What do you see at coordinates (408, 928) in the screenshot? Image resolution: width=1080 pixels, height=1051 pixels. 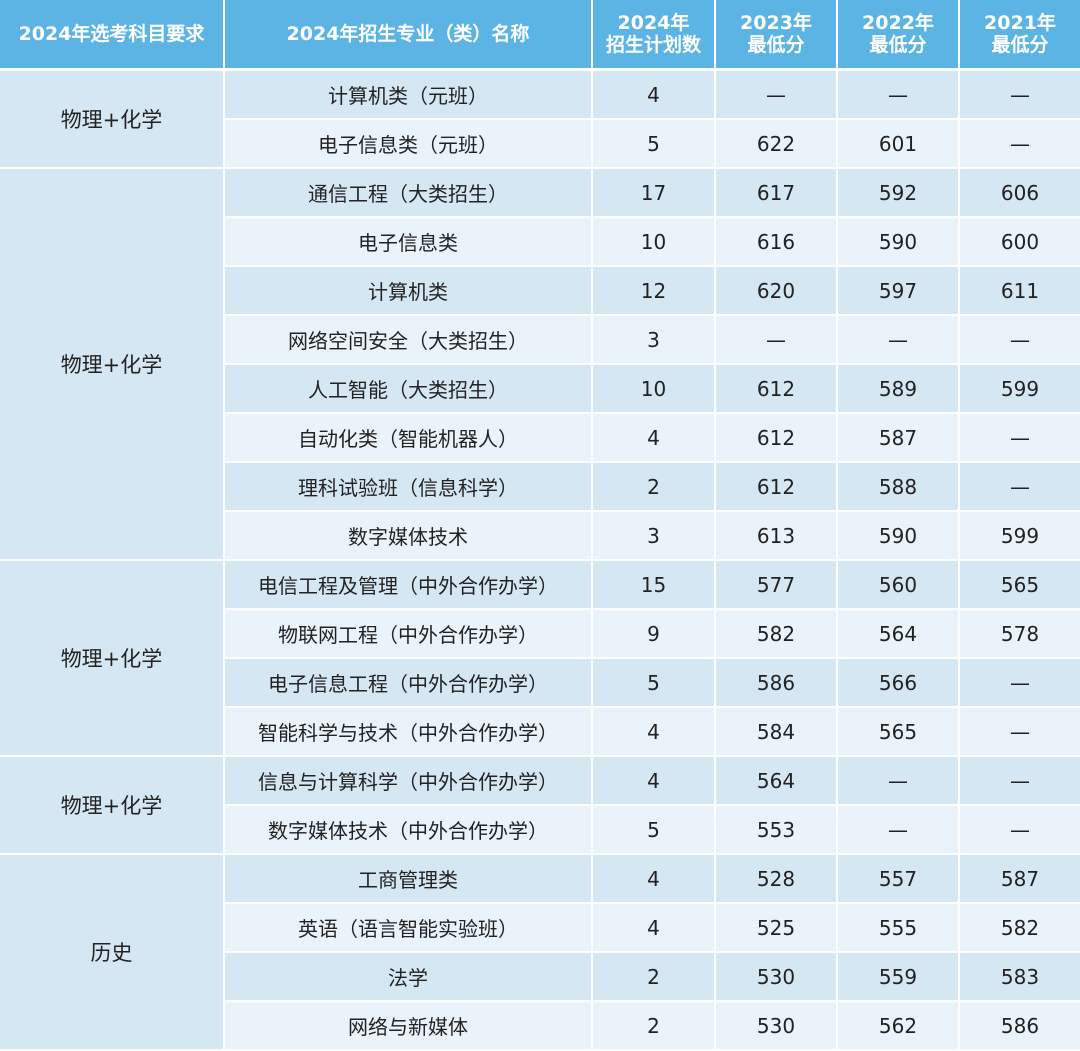 I see `major-name-cell: 英语（语言智能实验班）` at bounding box center [408, 928].